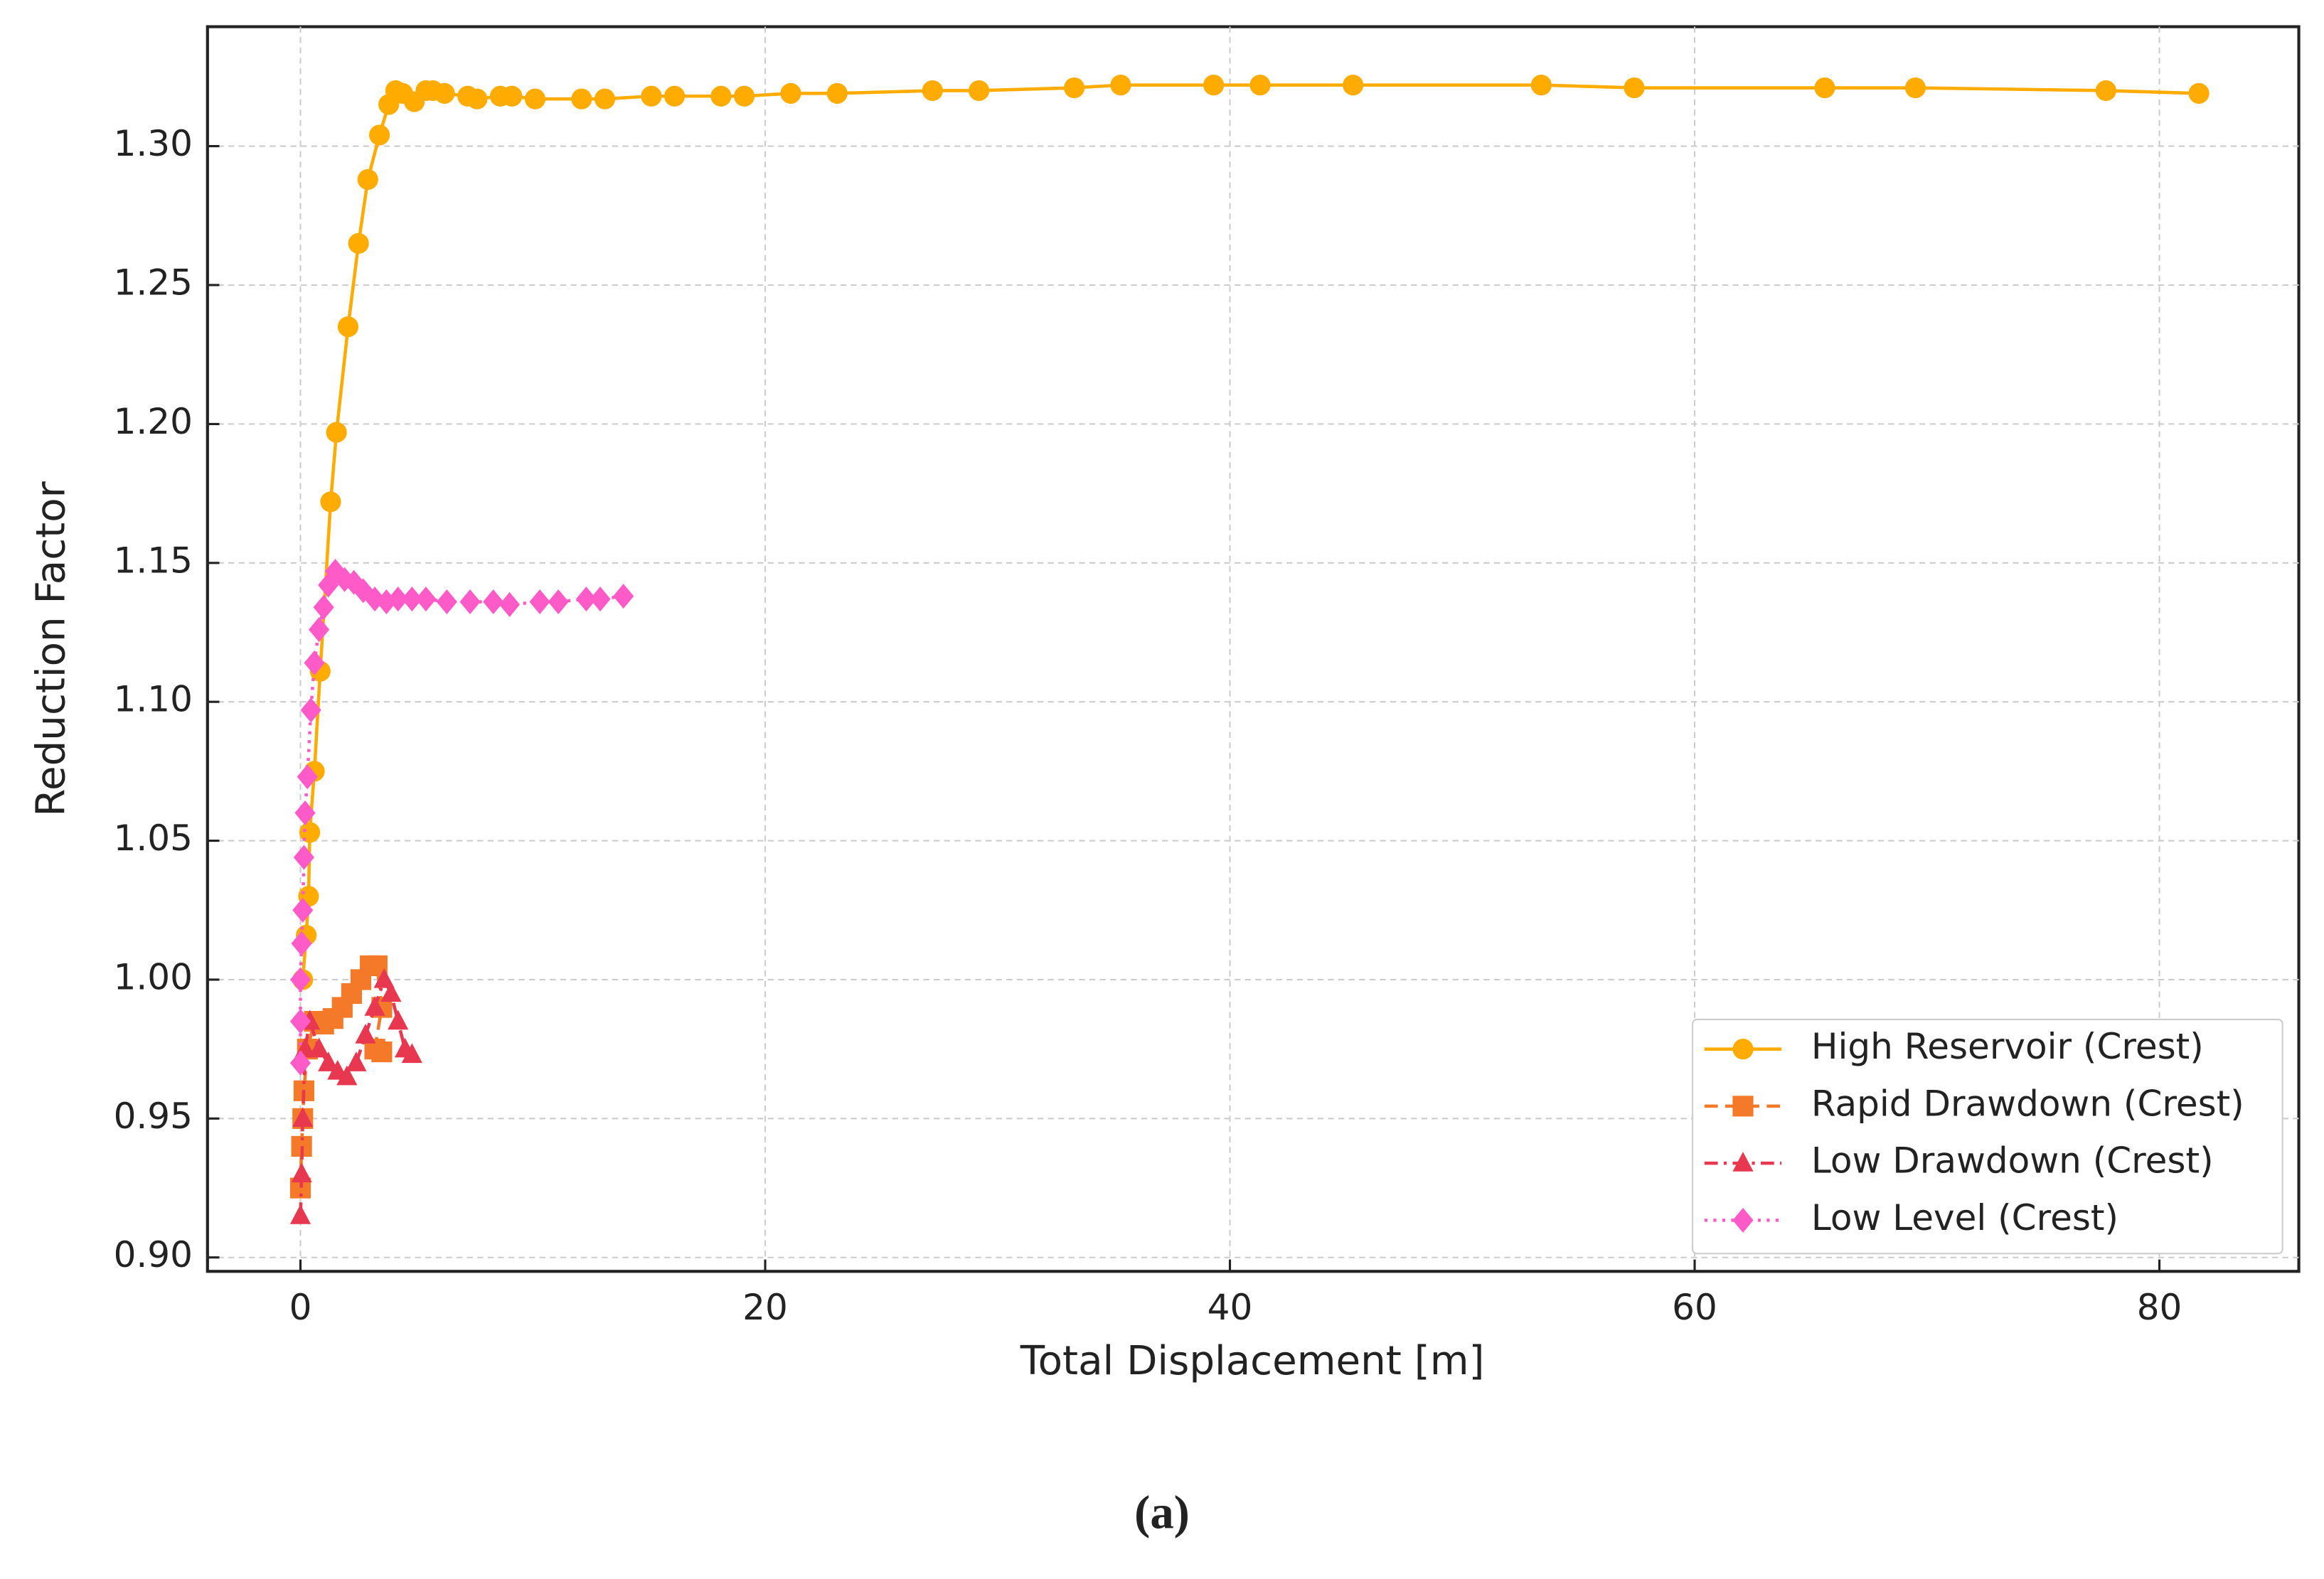 The image size is (2324, 1579). Describe the element at coordinates (153, 560) in the screenshot. I see `y-tick-label: 1.15` at that location.